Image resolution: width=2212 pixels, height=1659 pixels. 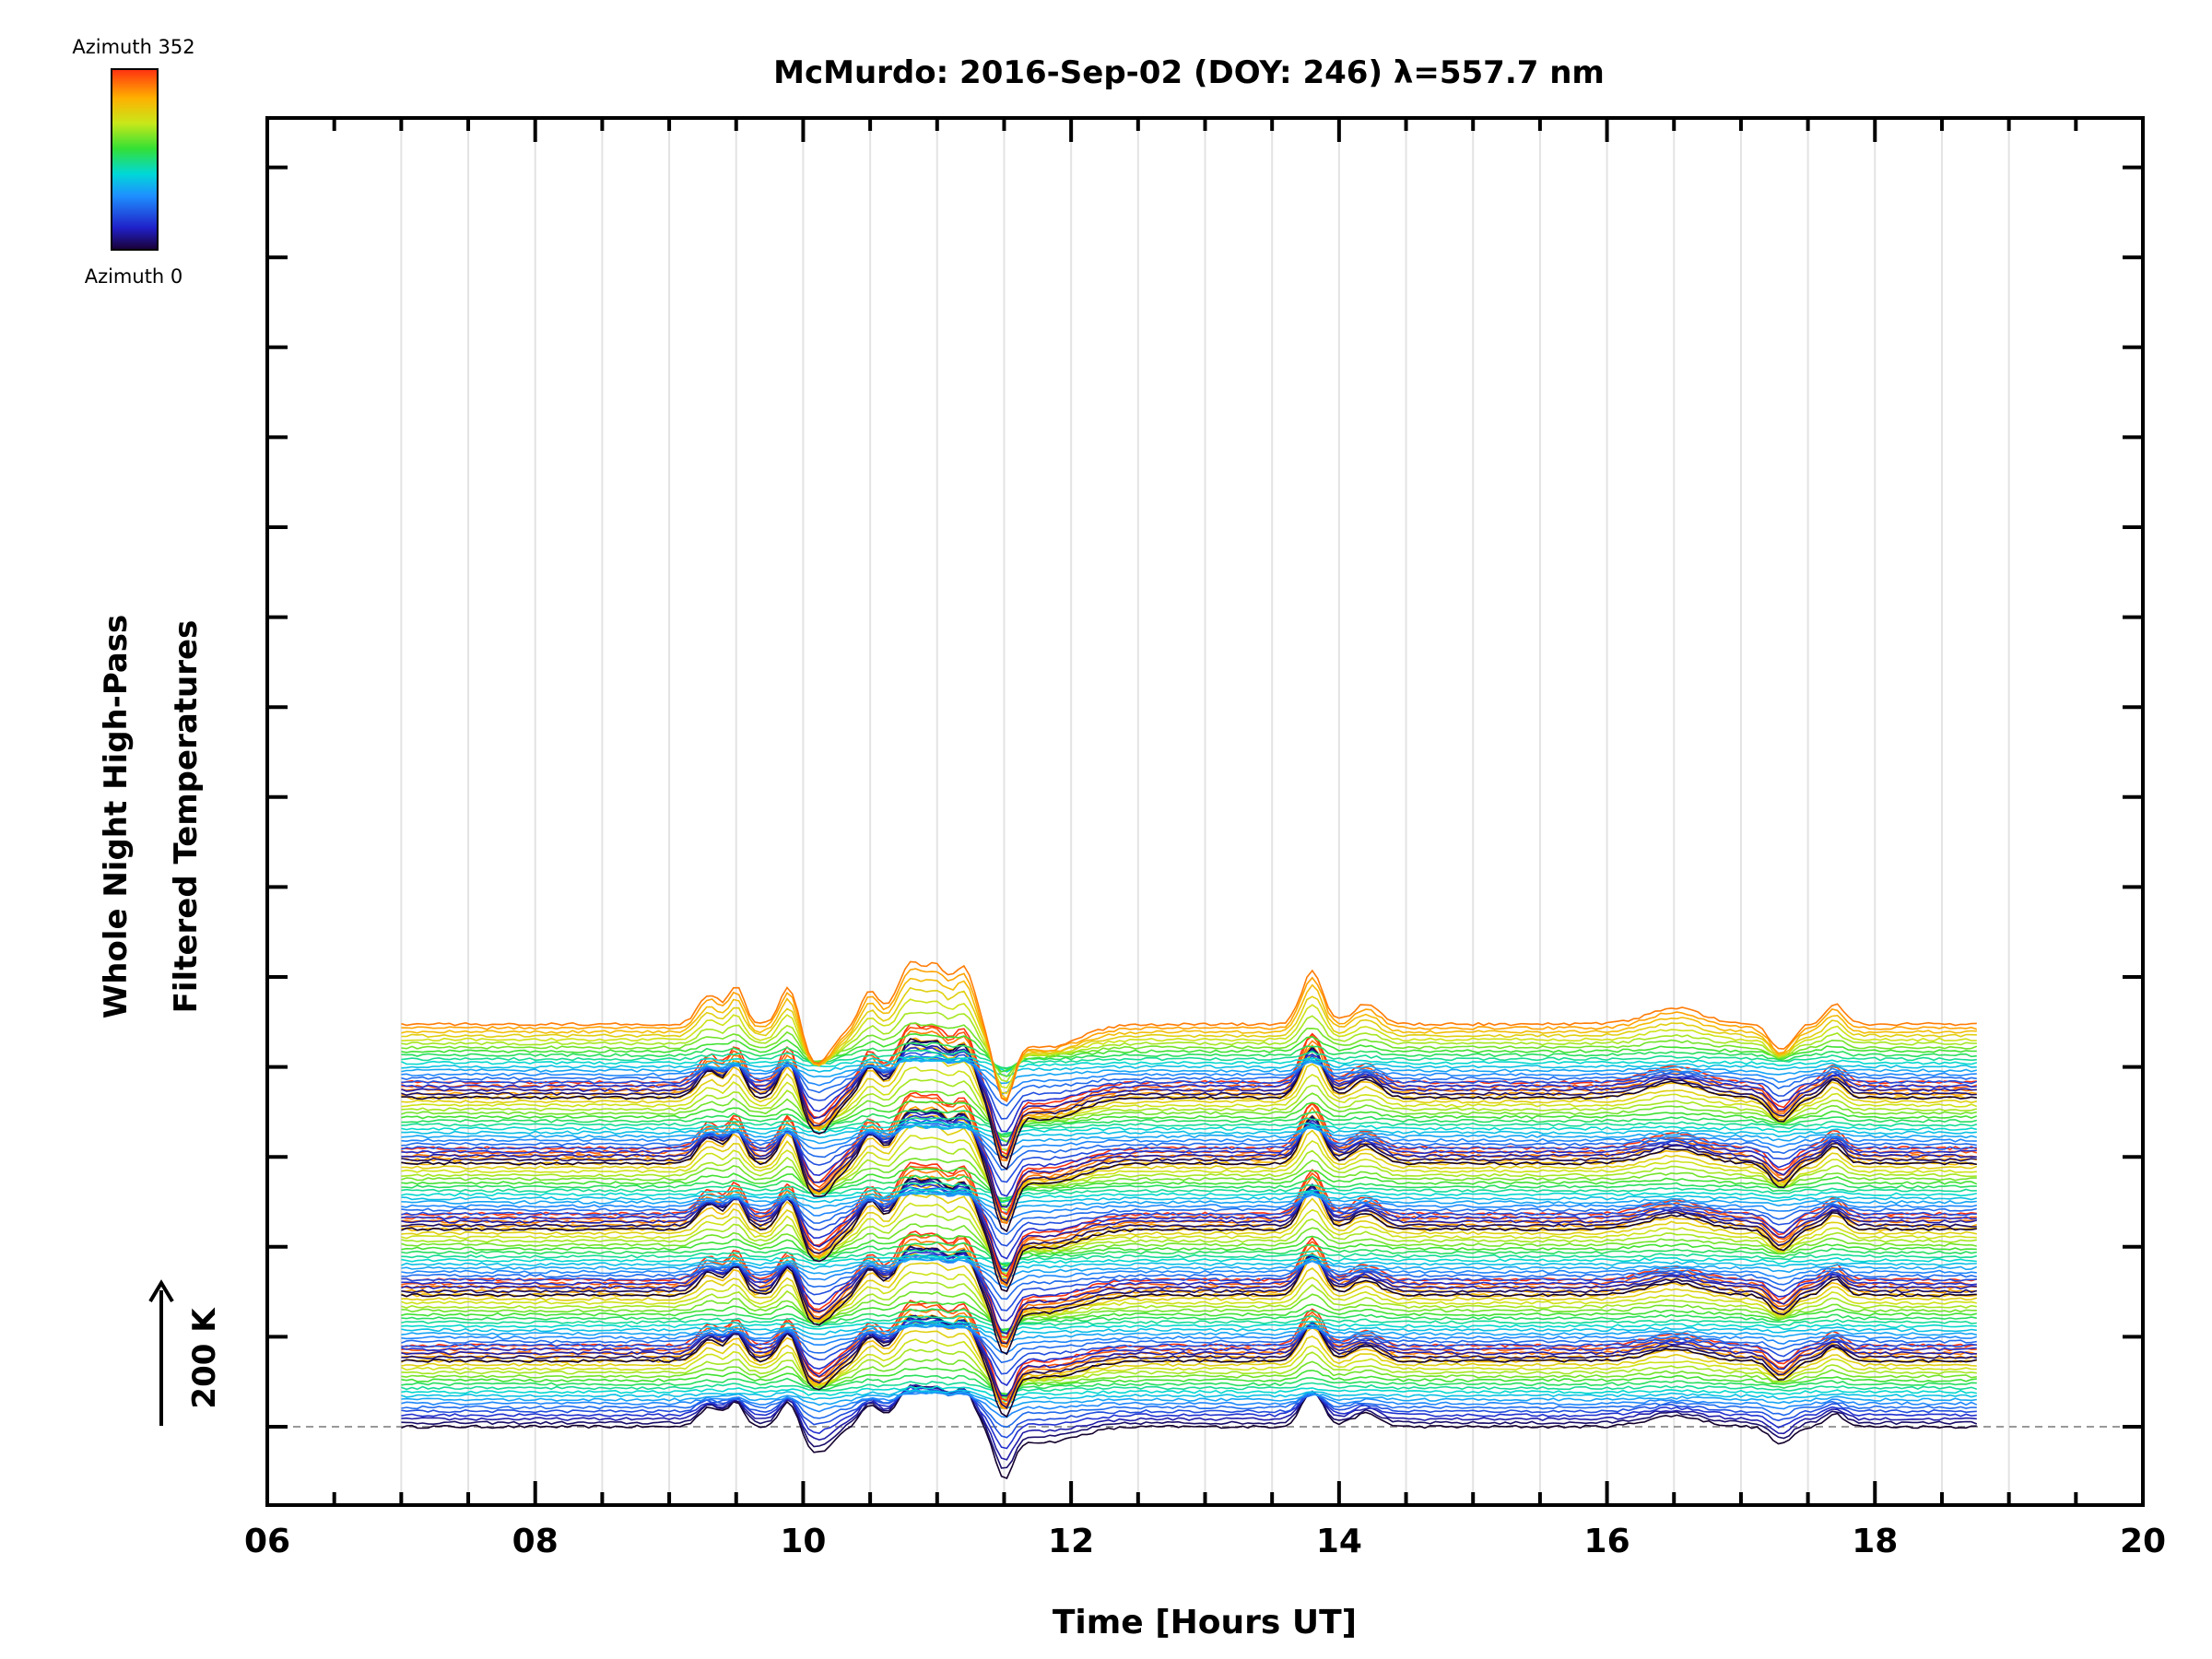 I want to click on y-axis-label-line2: Filtered Temperatures, so click(x=186, y=817).